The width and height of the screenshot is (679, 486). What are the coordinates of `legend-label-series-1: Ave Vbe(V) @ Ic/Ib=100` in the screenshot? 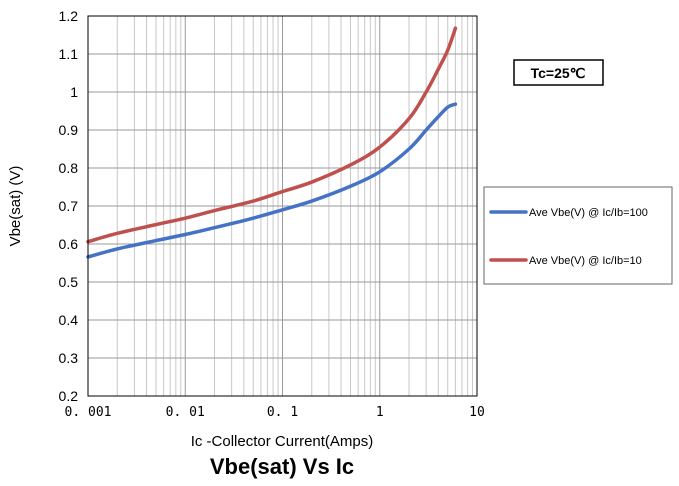 It's located at (588, 213).